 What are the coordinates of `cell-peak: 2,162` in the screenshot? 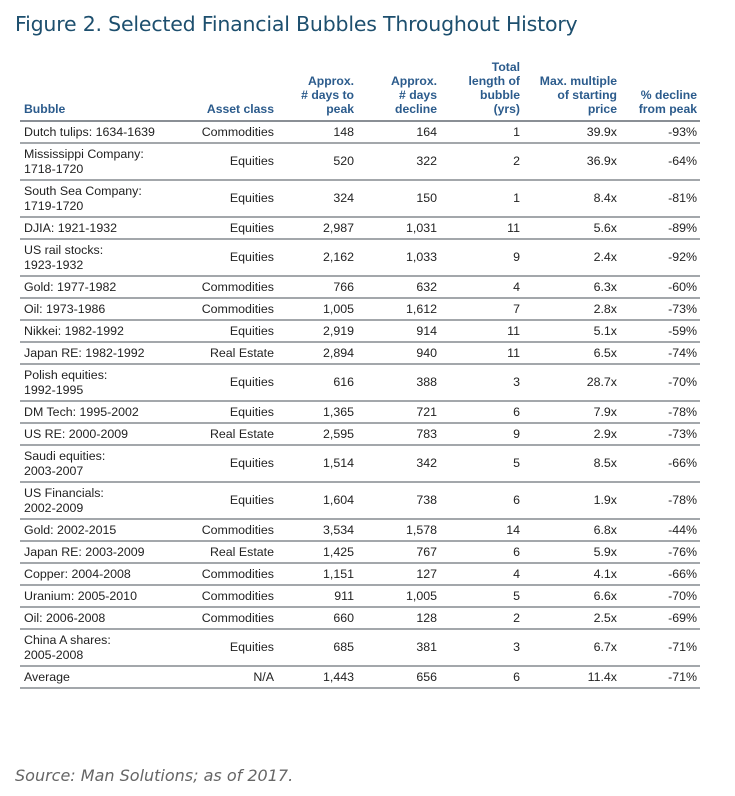 It's located at (338, 257).